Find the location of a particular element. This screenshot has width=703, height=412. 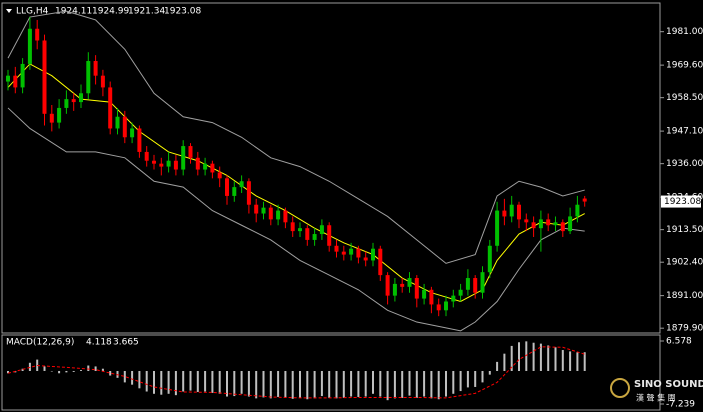

y-tick-label: -7.239 is located at coordinates (680, 405).